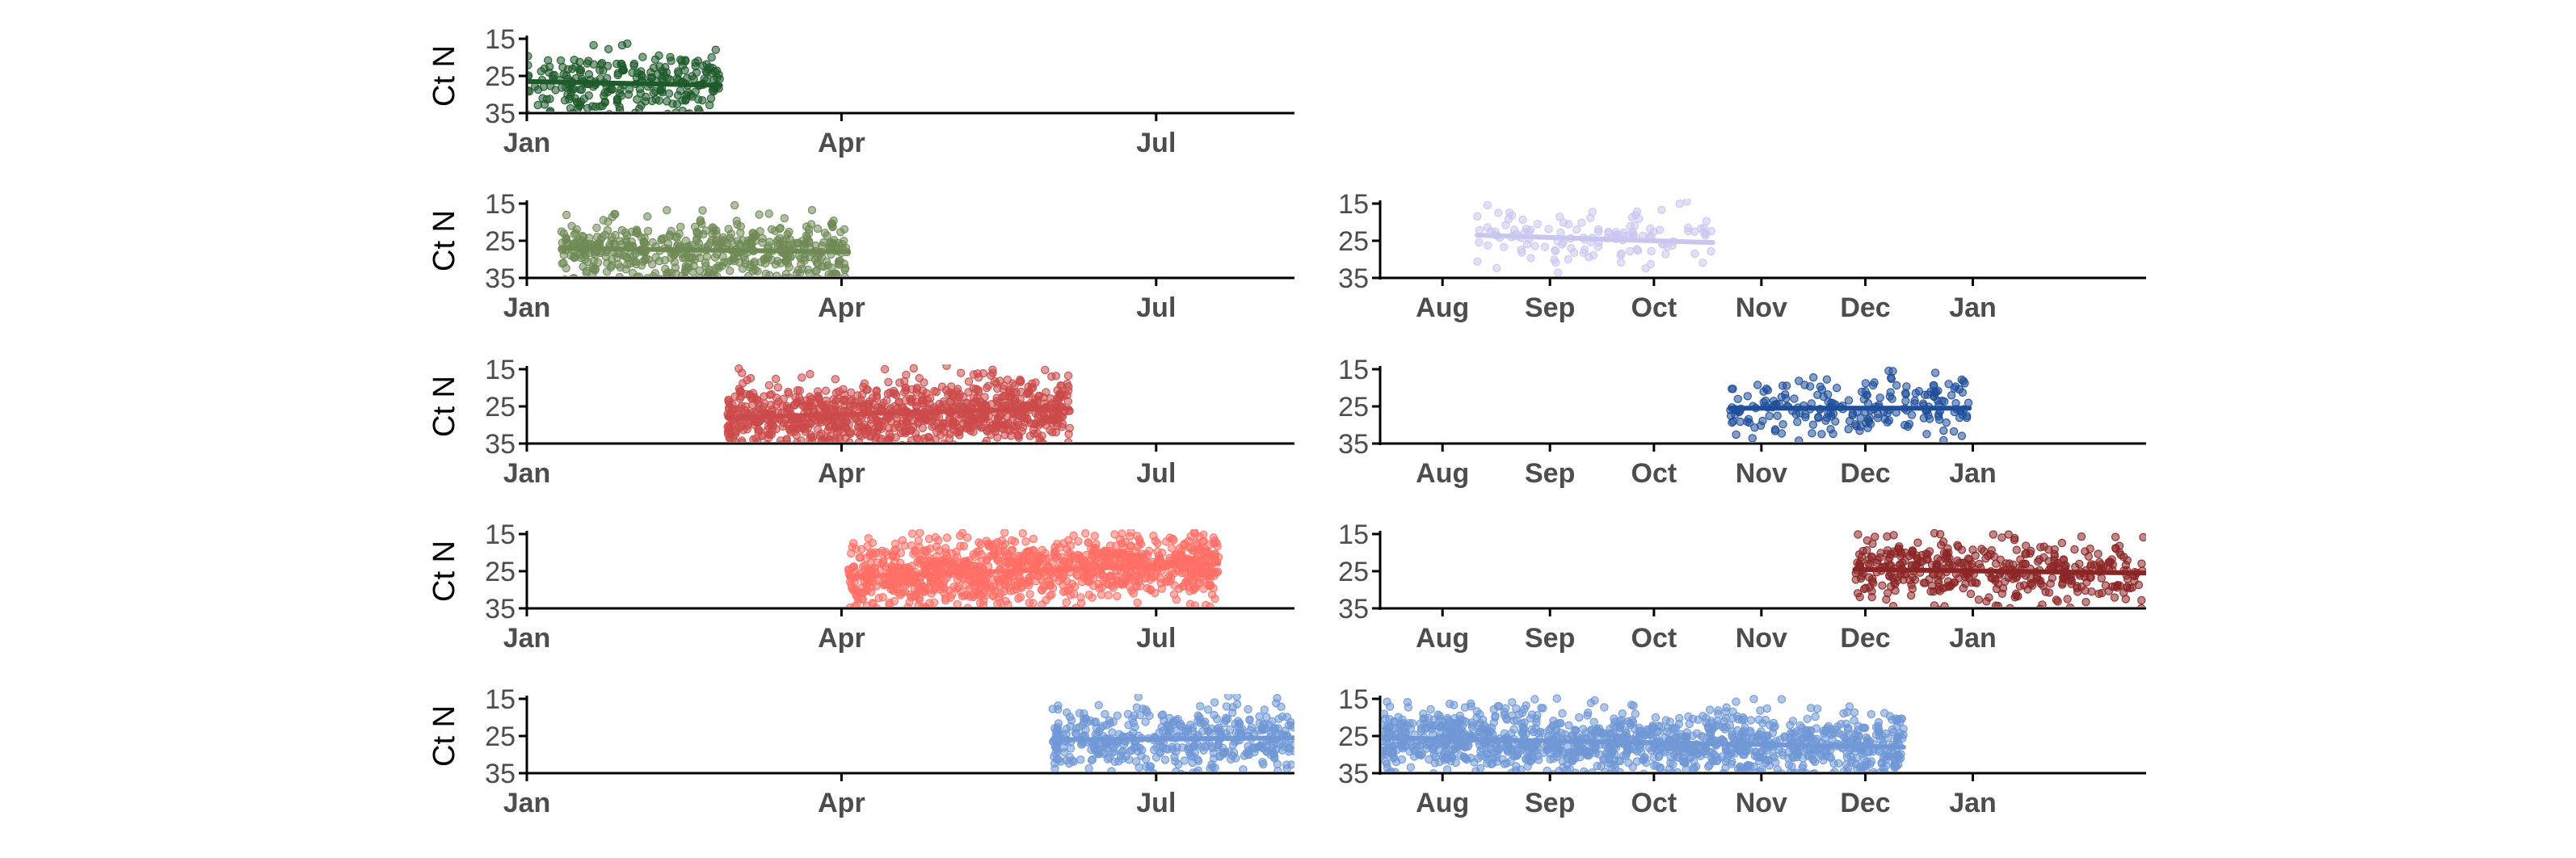 This screenshot has width=2576, height=858. What do you see at coordinates (527, 473) in the screenshot?
I see `x-tick-label-jan: Jan` at bounding box center [527, 473].